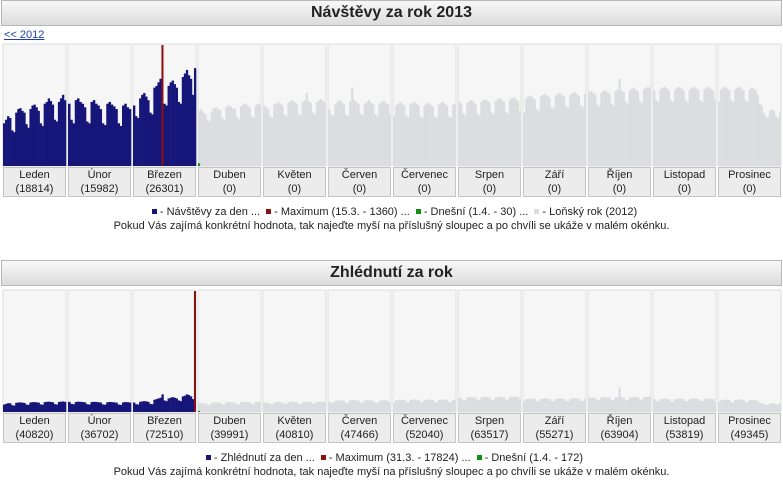  I want to click on month-column, so click(34, 351).